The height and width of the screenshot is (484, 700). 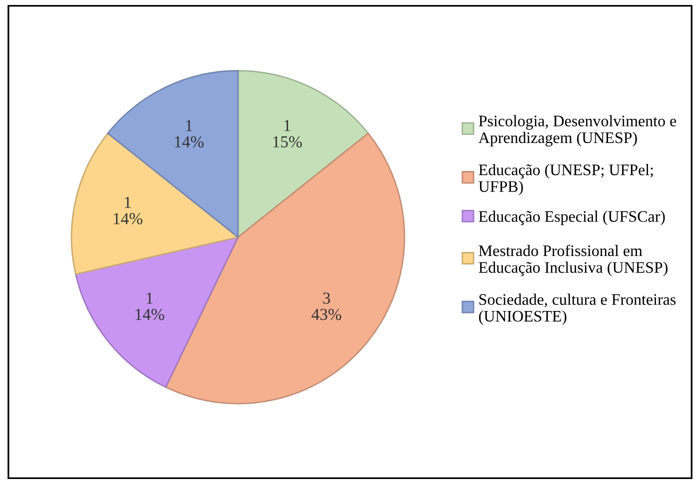 I want to click on data-label: 1 15%, so click(x=287, y=134).